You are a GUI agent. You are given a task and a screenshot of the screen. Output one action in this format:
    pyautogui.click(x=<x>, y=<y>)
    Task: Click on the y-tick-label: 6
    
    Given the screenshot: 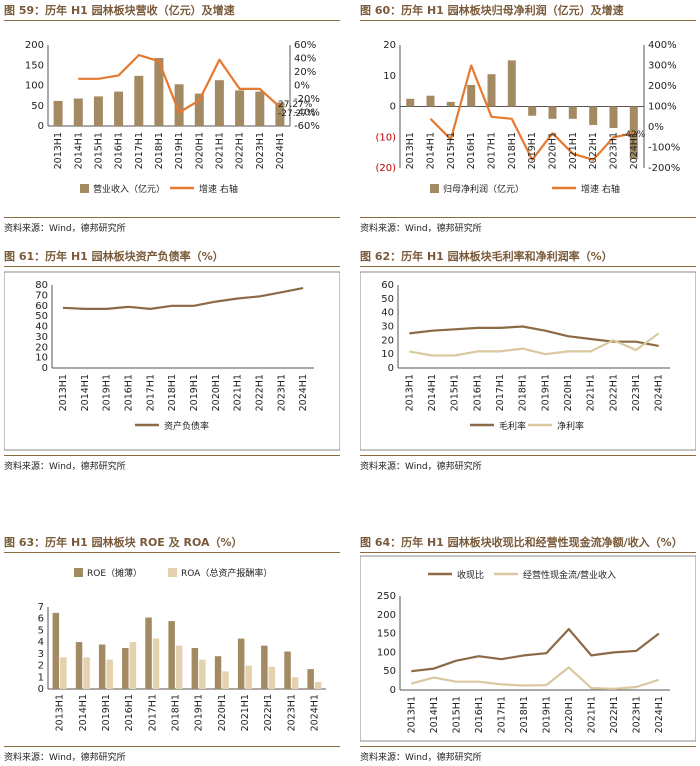 What is the action you would take?
    pyautogui.click(x=41, y=619)
    